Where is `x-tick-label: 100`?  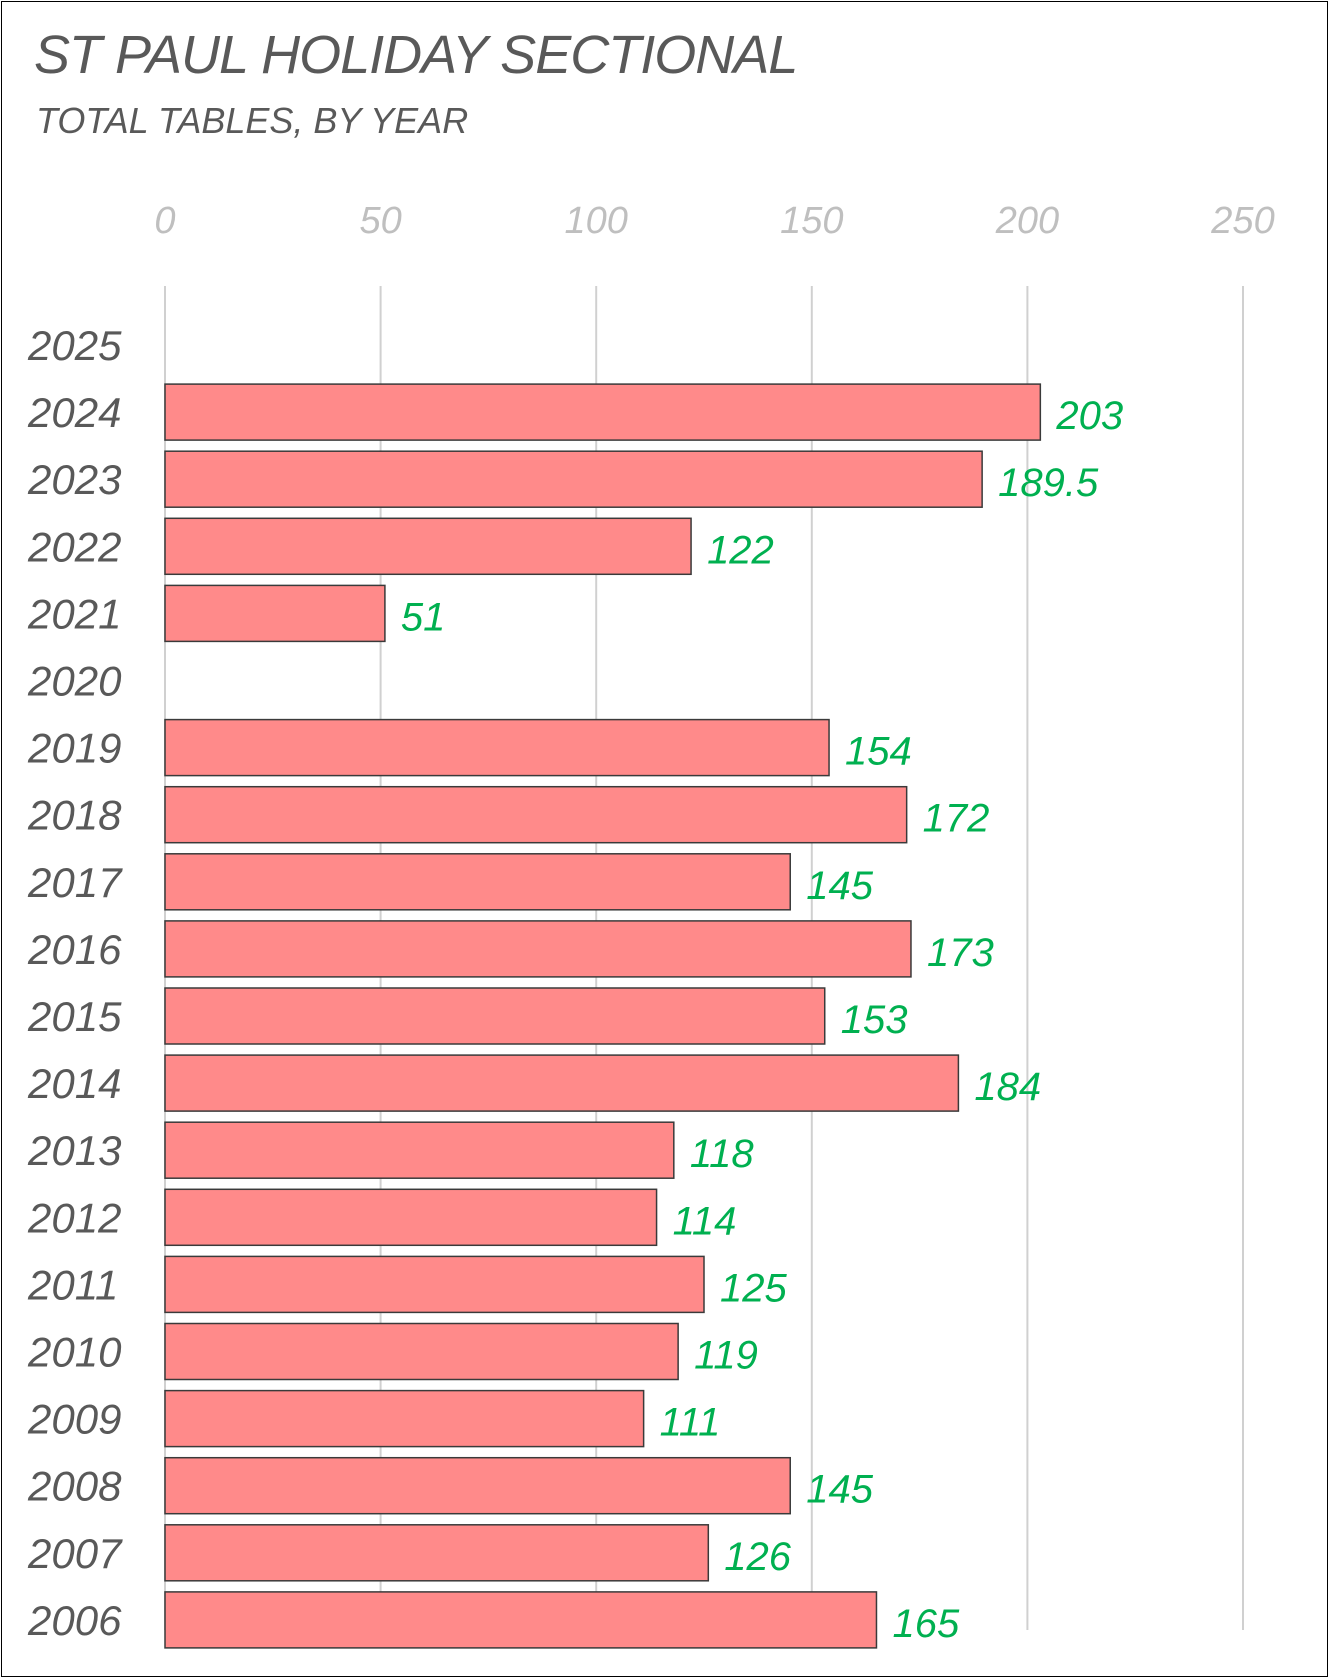 x-tick-label: 100 is located at coordinates (595, 221).